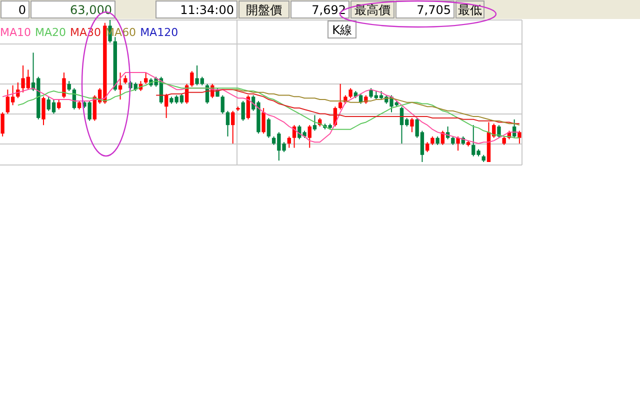 Image resolution: width=640 pixels, height=400 pixels. Describe the element at coordinates (342, 30) in the screenshot. I see `annotation: K線` at that location.